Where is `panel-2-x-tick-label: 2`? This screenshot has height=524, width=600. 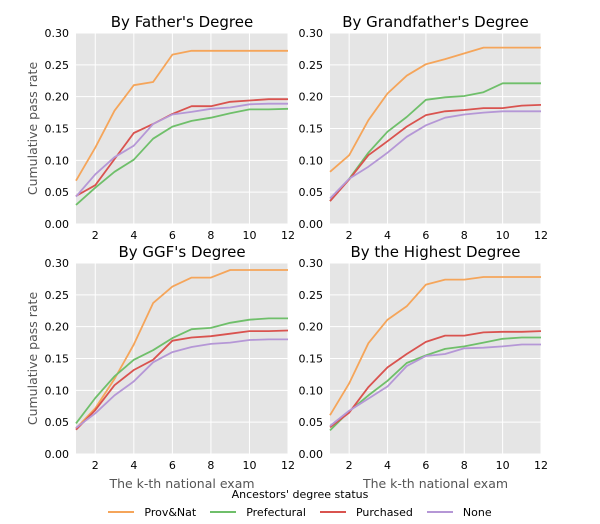
panel-2-x-tick-label: 2 is located at coordinates (349, 235).